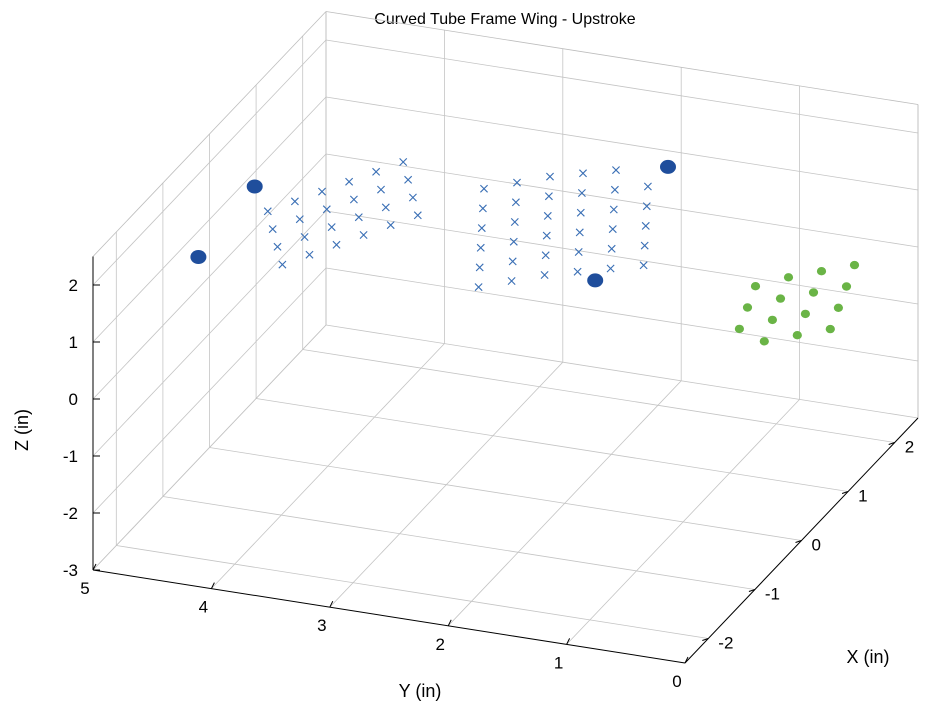  I want to click on y-axis-label: Y (in), so click(420, 691).